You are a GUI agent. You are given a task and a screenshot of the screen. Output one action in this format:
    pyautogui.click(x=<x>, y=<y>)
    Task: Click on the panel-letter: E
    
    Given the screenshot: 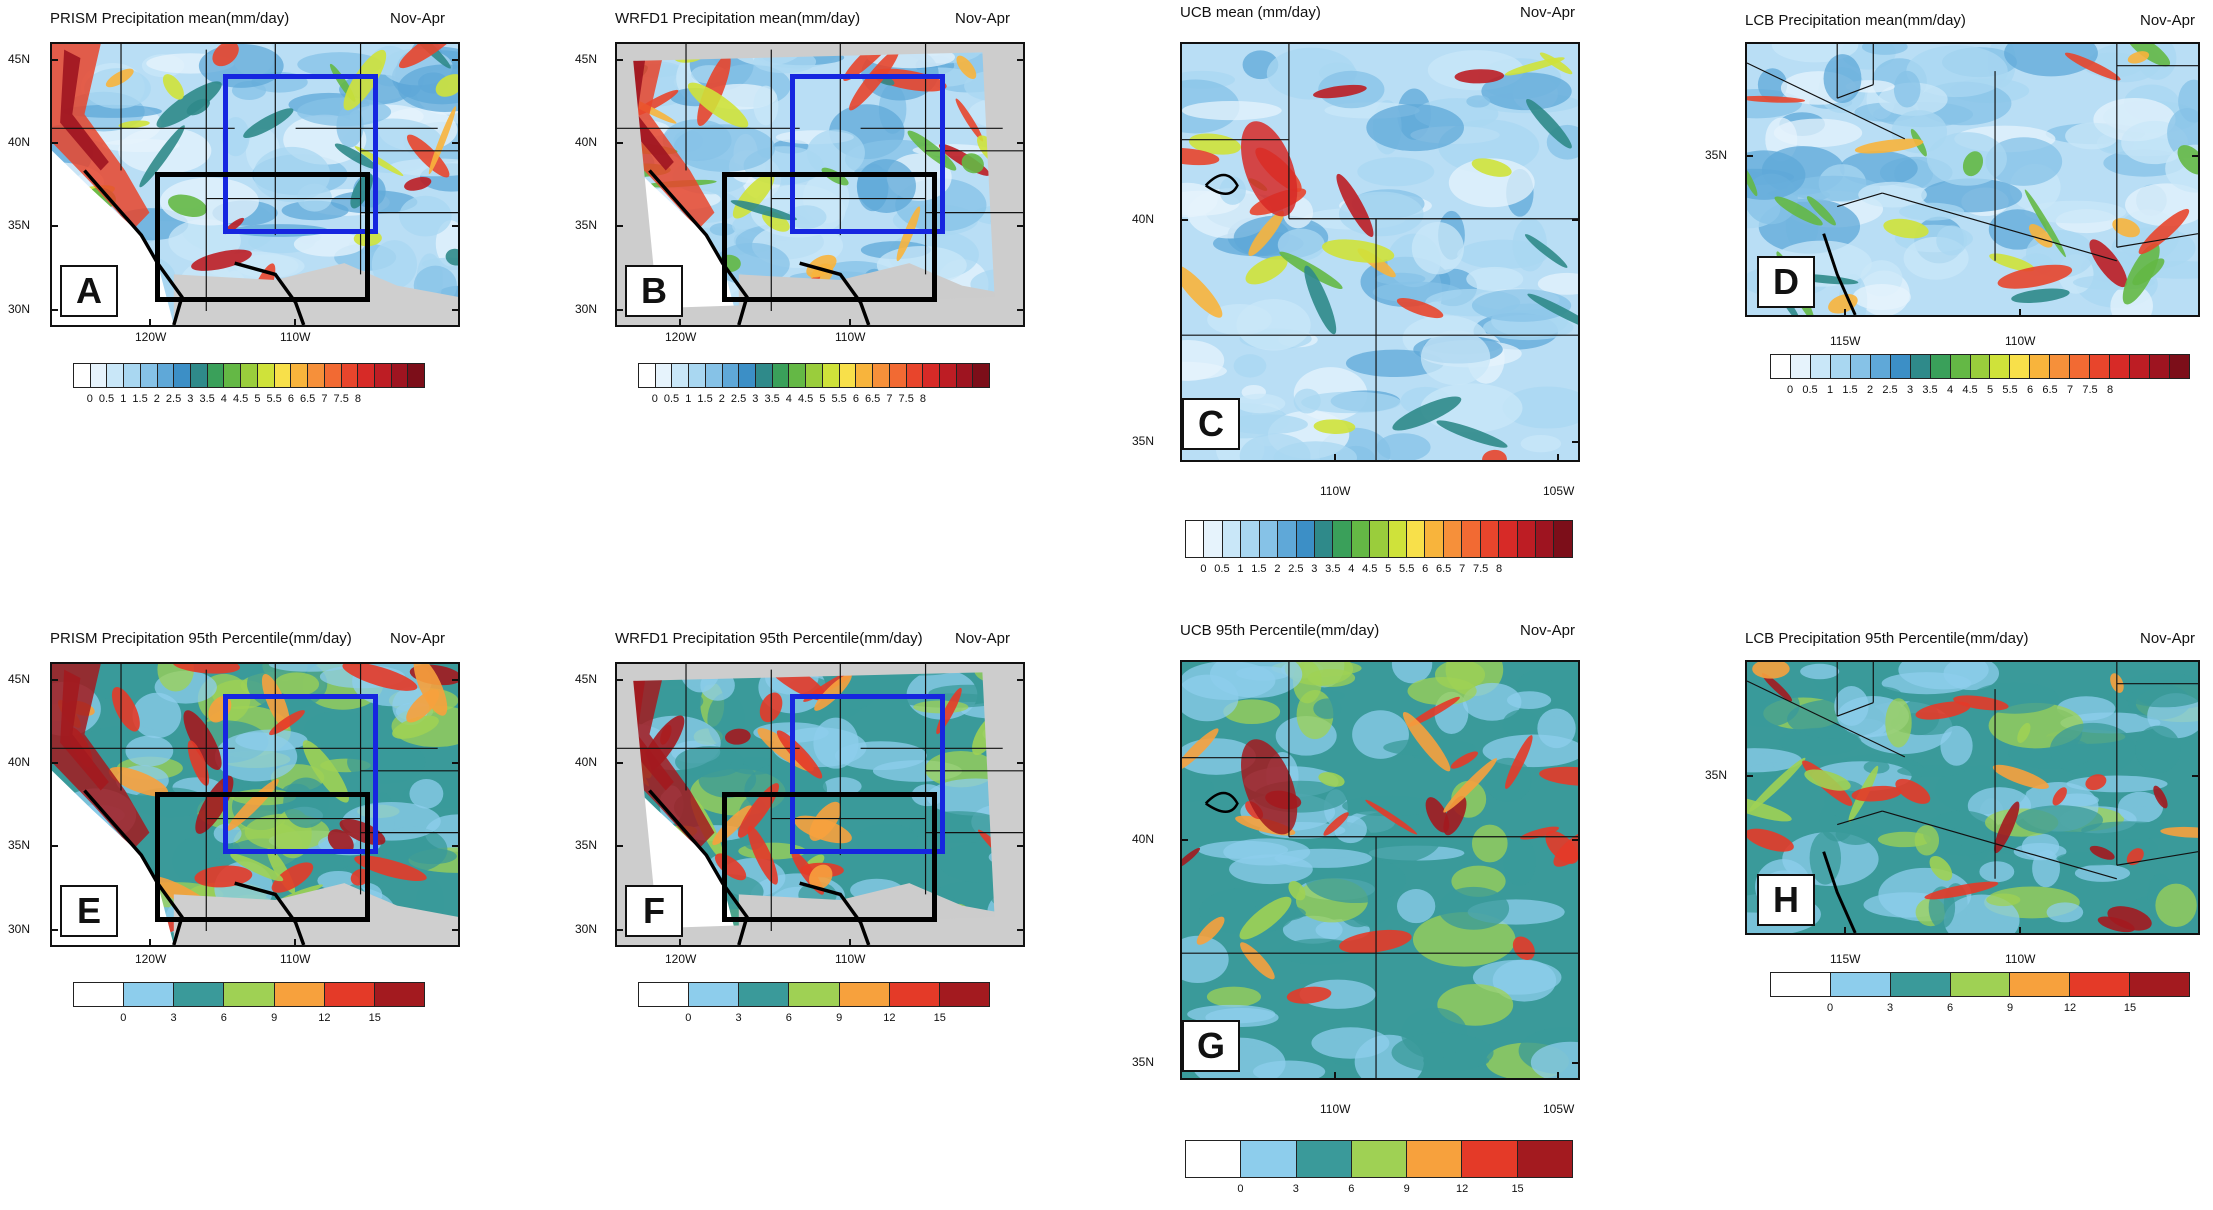 What is the action you would take?
    pyautogui.click(x=89, y=911)
    